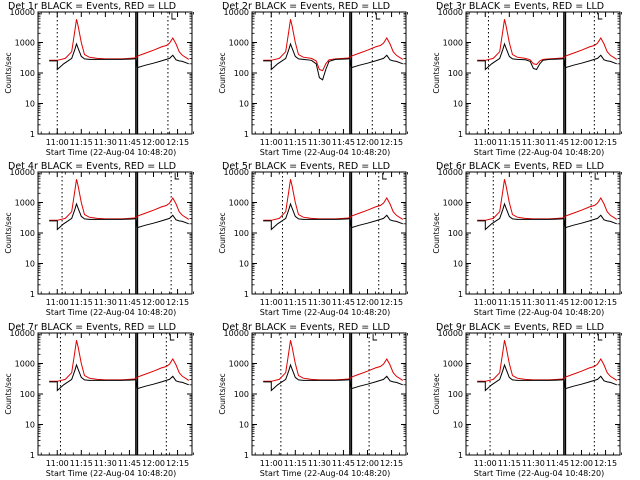 Image resolution: width=640 pixels, height=480 pixels. Describe the element at coordinates (92, 6) in the screenshot. I see `panel-title: Det 1r BLACK = Events, RED = LLD` at that location.